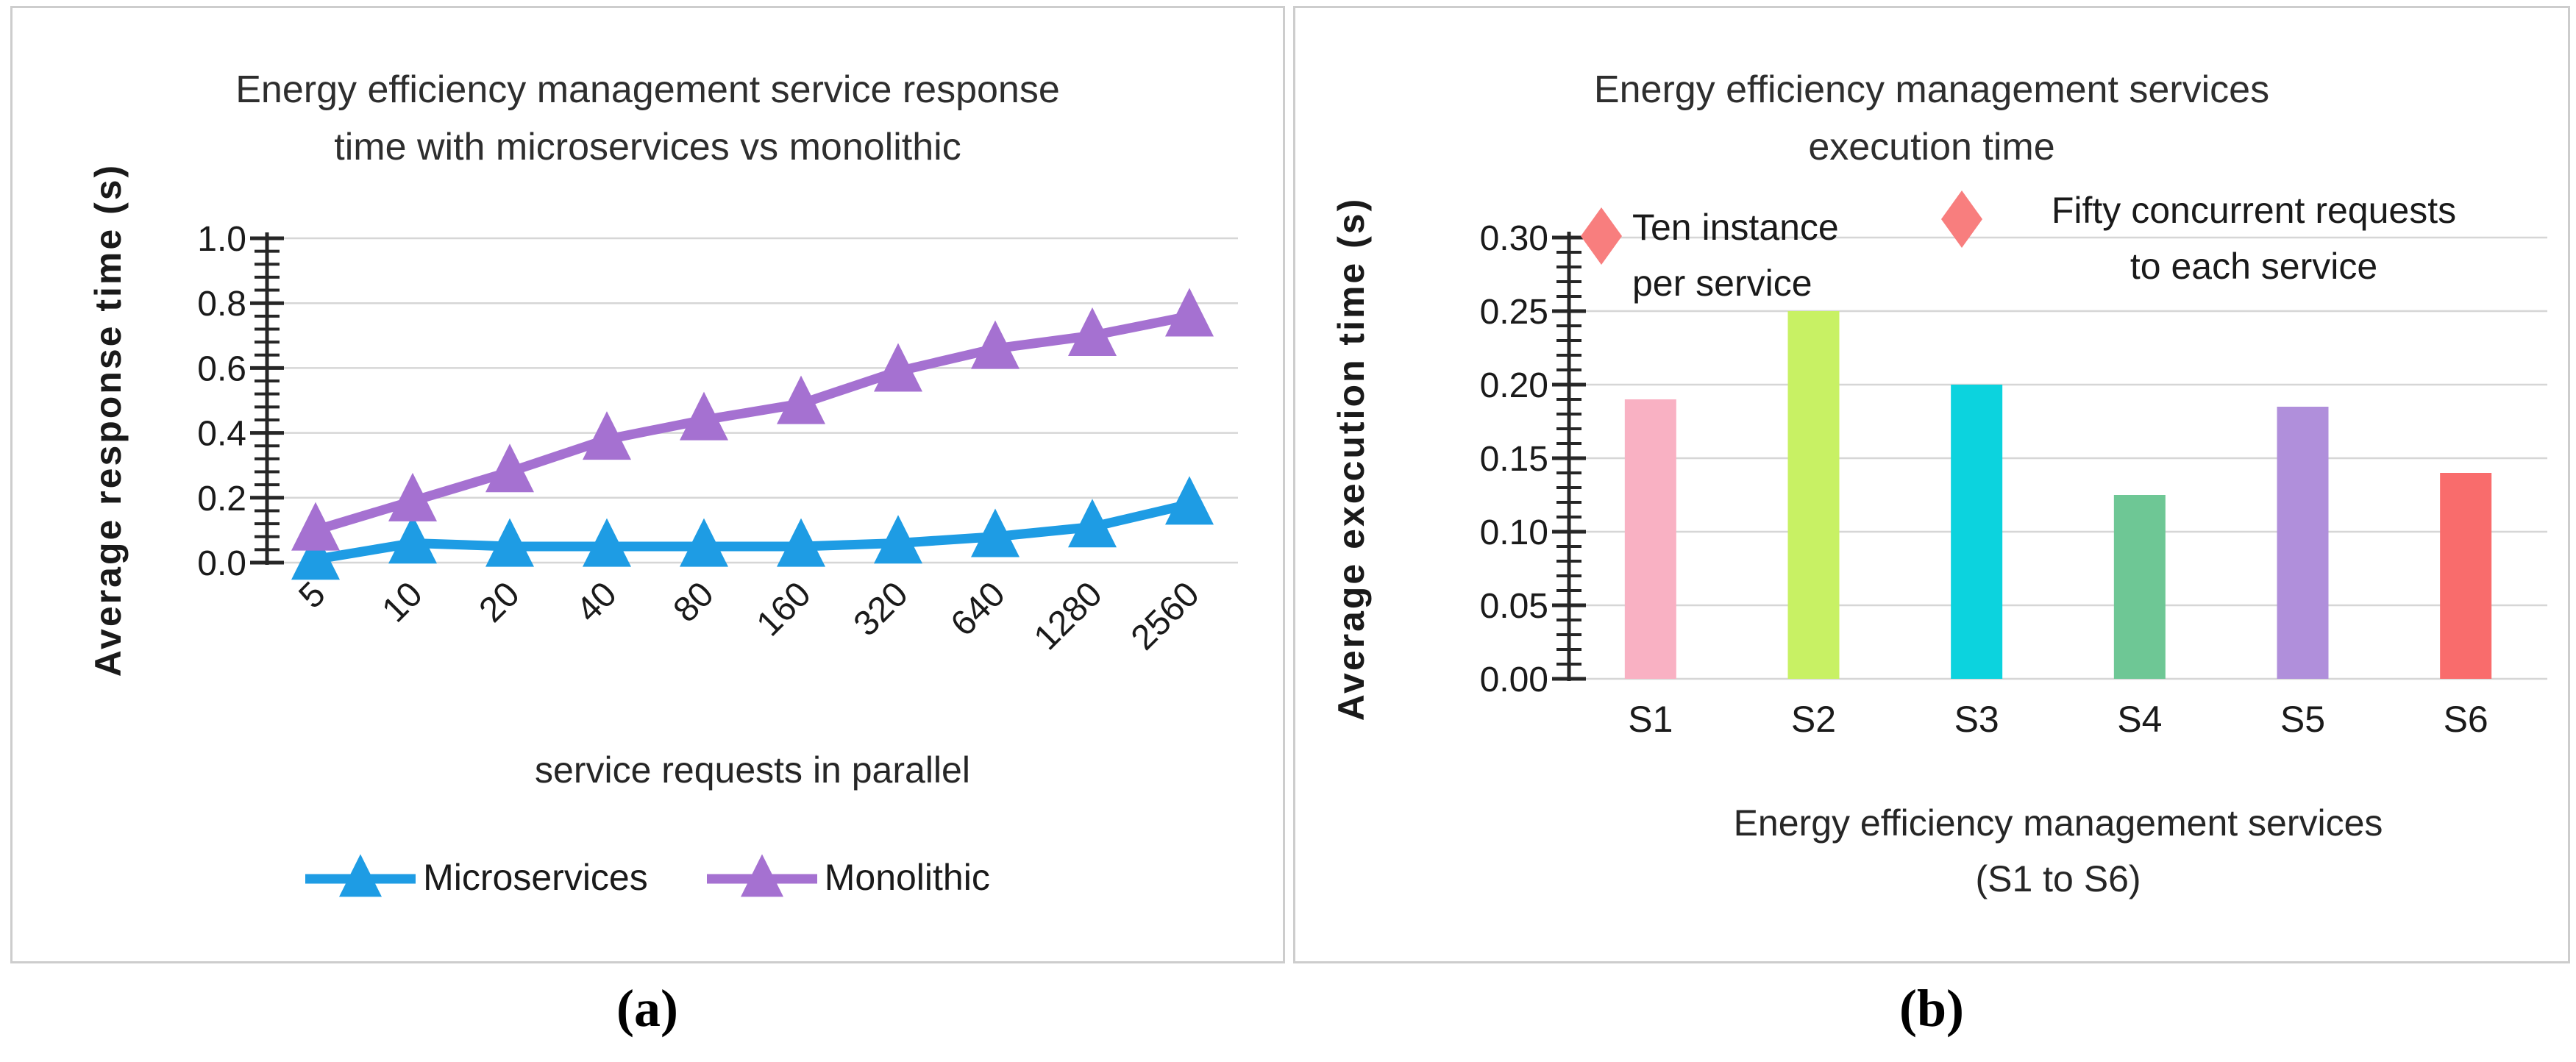 This screenshot has height=1062, width=2576. Describe the element at coordinates (907, 877) in the screenshot. I see `legend-label-monolithic: Monolithic` at that location.